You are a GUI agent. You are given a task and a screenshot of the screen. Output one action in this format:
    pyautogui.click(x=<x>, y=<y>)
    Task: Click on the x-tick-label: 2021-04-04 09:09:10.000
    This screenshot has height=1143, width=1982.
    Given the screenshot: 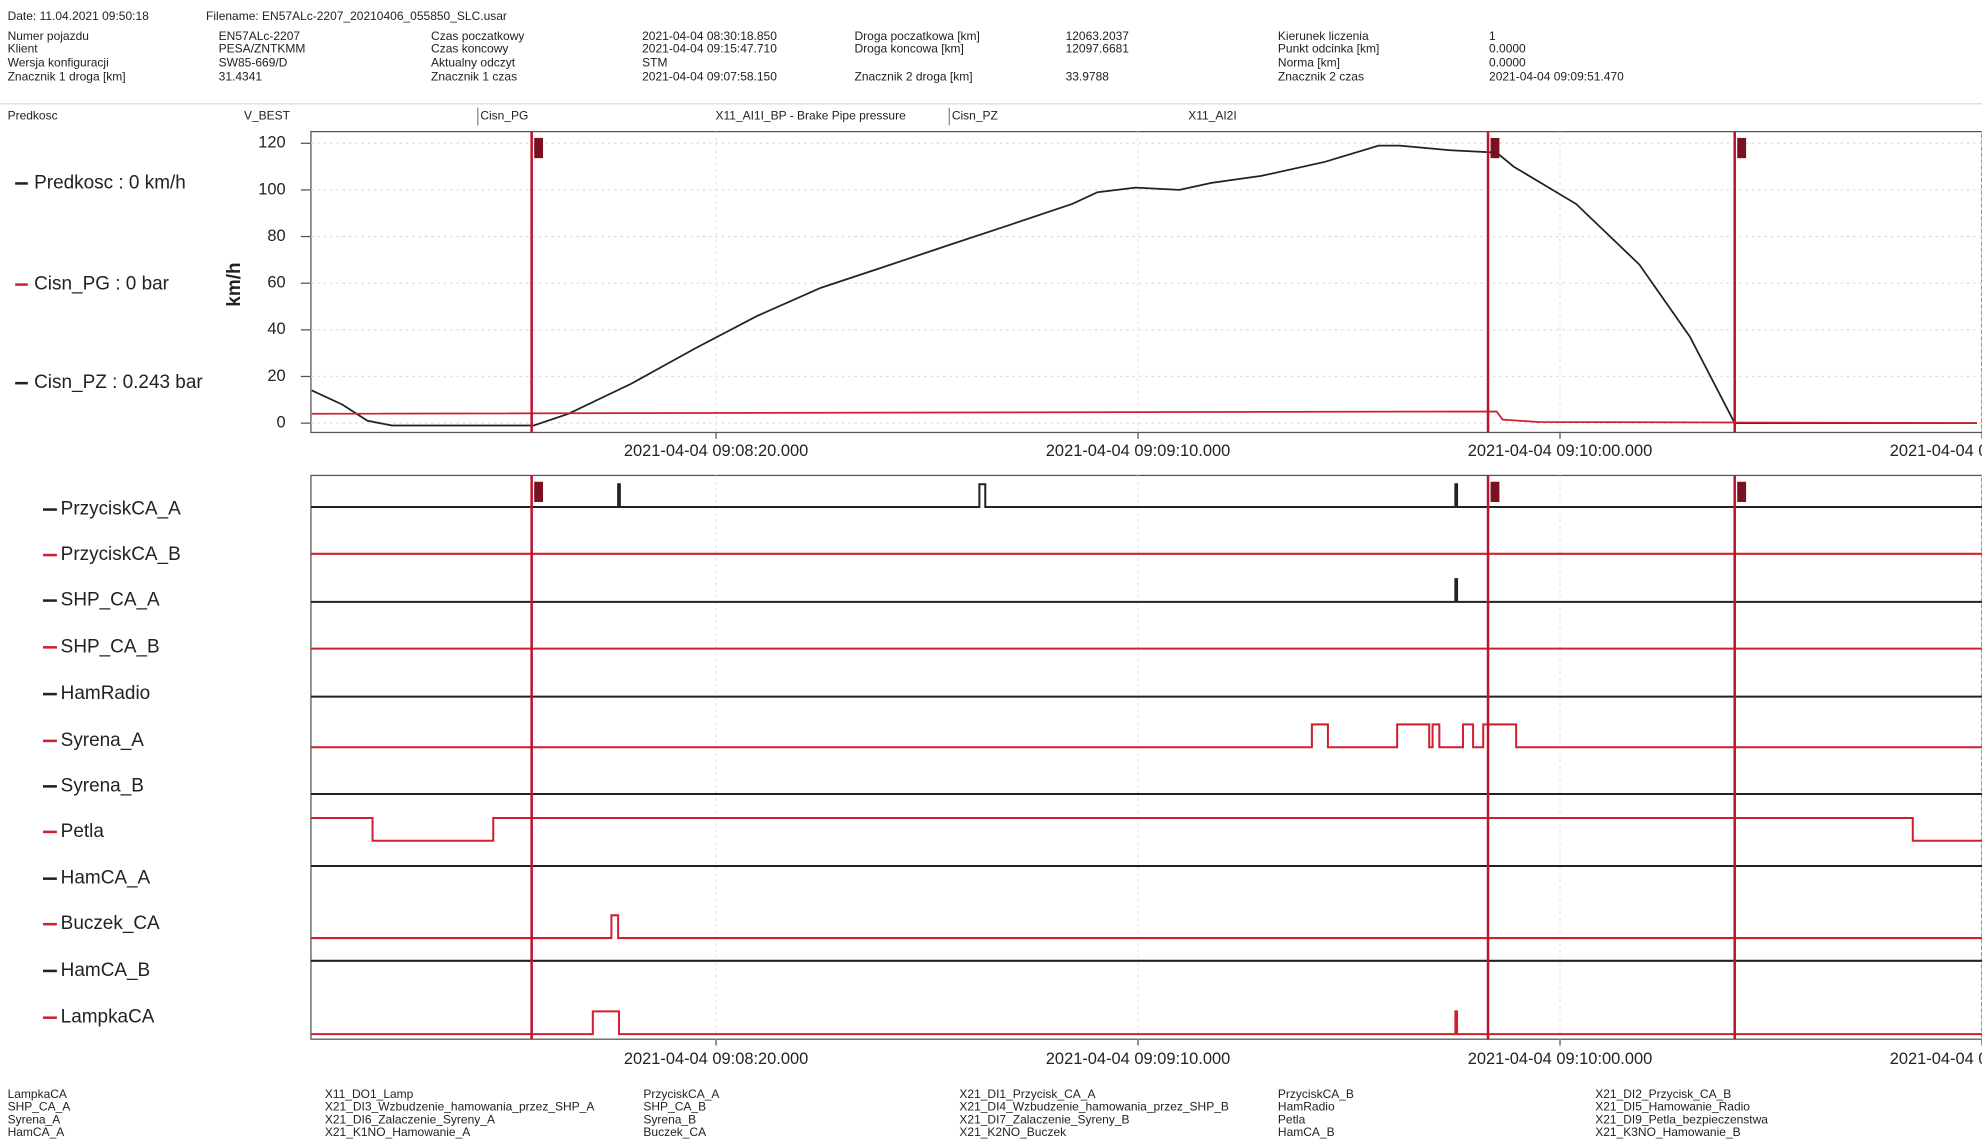 What is the action you would take?
    pyautogui.click(x=1138, y=1059)
    